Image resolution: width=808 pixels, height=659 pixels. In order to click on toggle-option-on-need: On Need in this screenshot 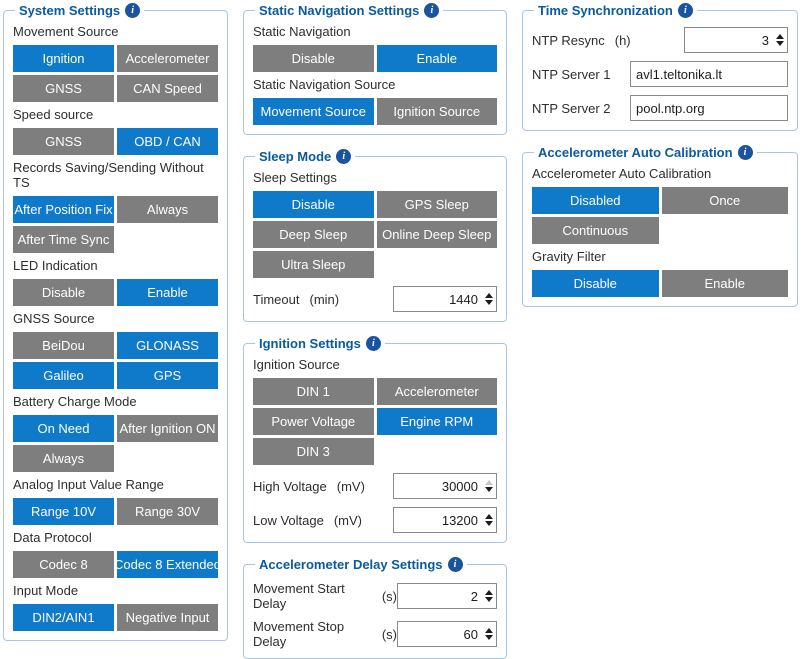, I will do `click(63, 428)`.